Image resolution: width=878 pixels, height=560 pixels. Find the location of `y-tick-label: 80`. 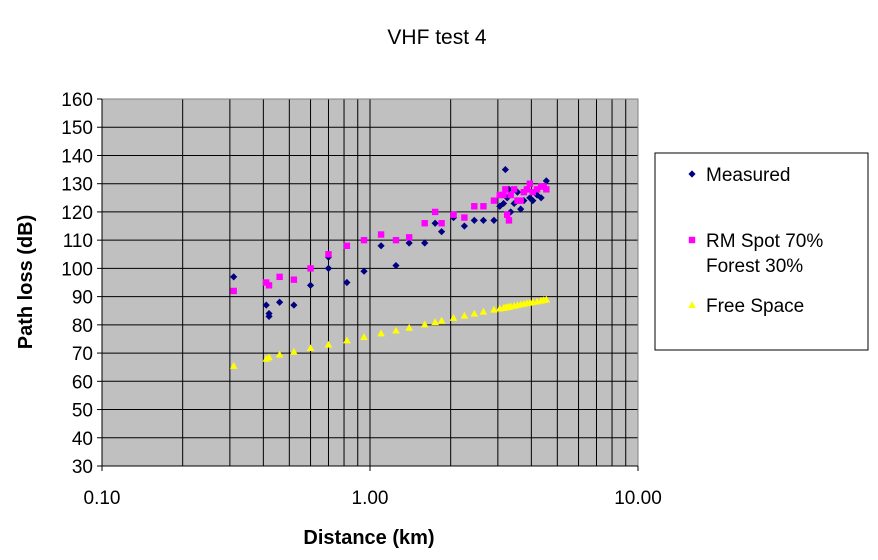

y-tick-label: 80 is located at coordinates (82, 326).